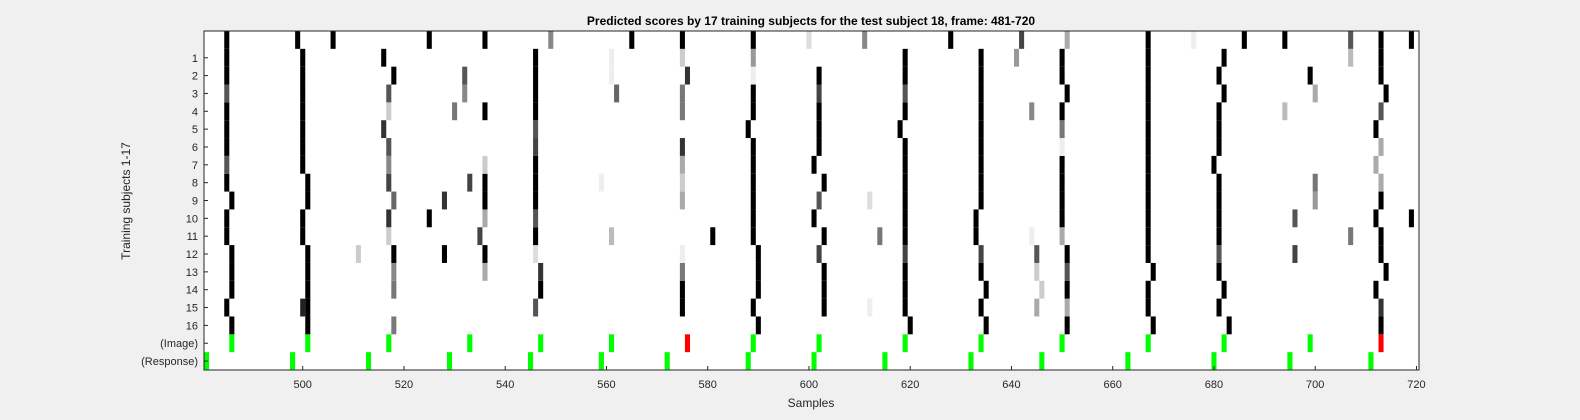 The width and height of the screenshot is (1580, 420). I want to click on x-tick-label: 540, so click(505, 385).